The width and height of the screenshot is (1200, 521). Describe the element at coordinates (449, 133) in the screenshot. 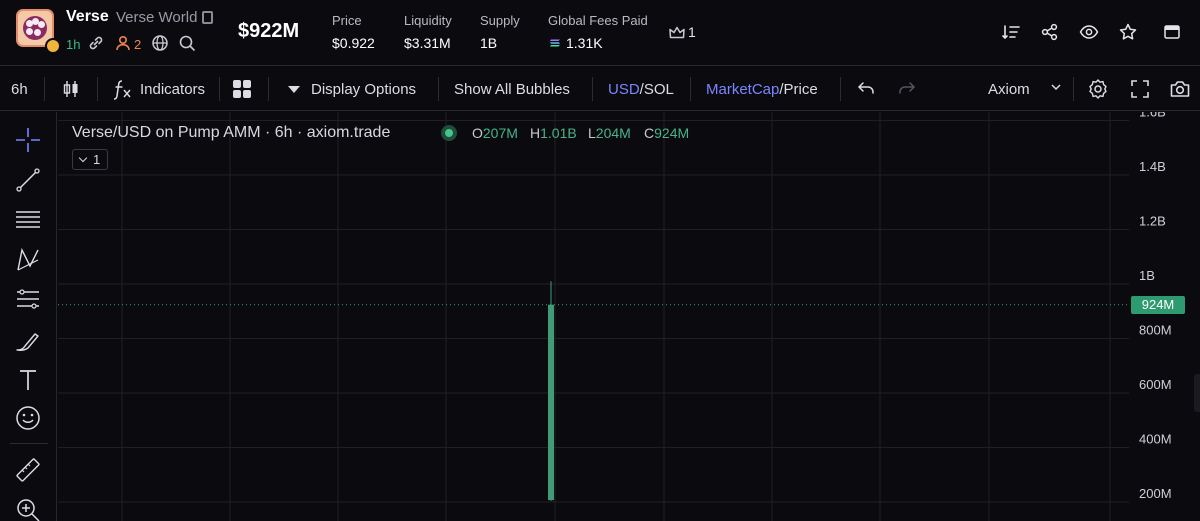

I see `live-status-icon` at that location.